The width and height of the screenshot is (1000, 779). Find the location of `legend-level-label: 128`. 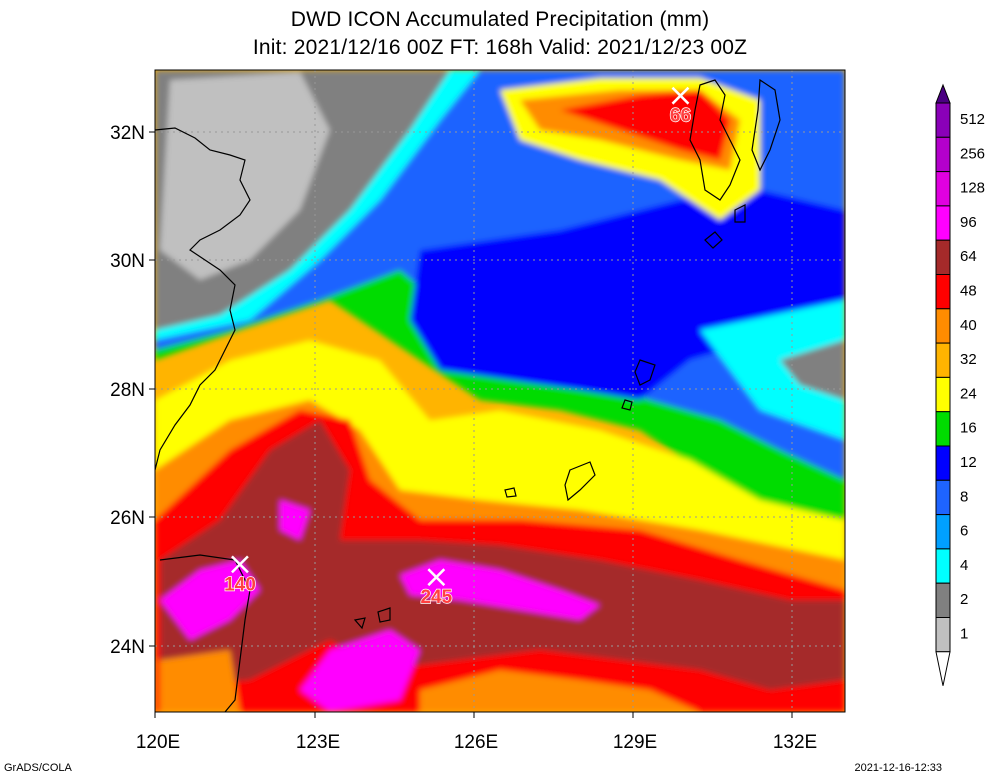

legend-level-label: 128 is located at coordinates (972, 188).